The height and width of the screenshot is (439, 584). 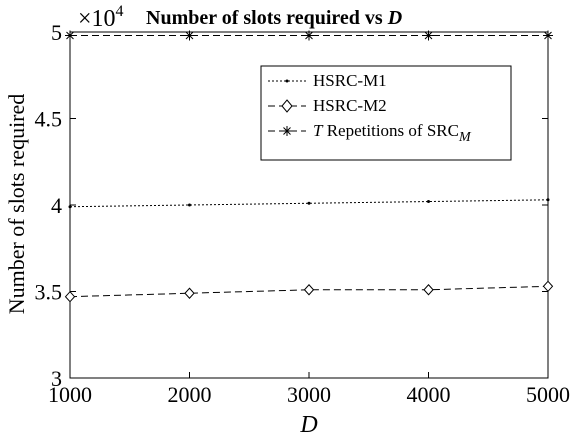 What do you see at coordinates (350, 105) in the screenshot?
I see `legend-label-hsrc-m2: HSRC-M2` at bounding box center [350, 105].